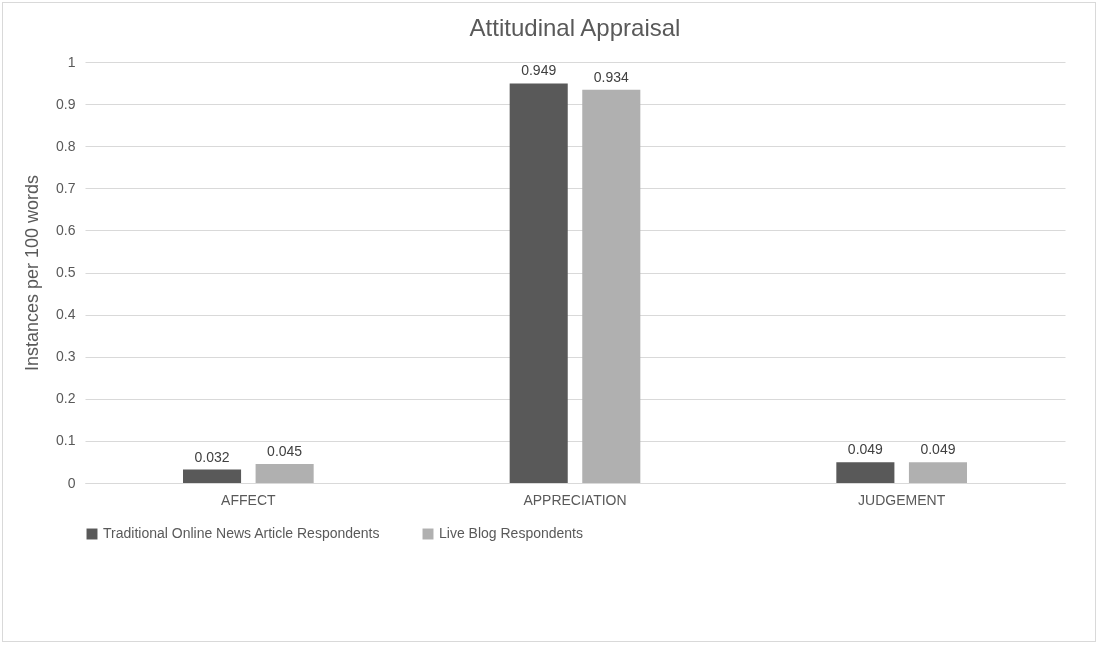  What do you see at coordinates (511, 533) in the screenshot?
I see `legend-label: Live Blog Respondents` at bounding box center [511, 533].